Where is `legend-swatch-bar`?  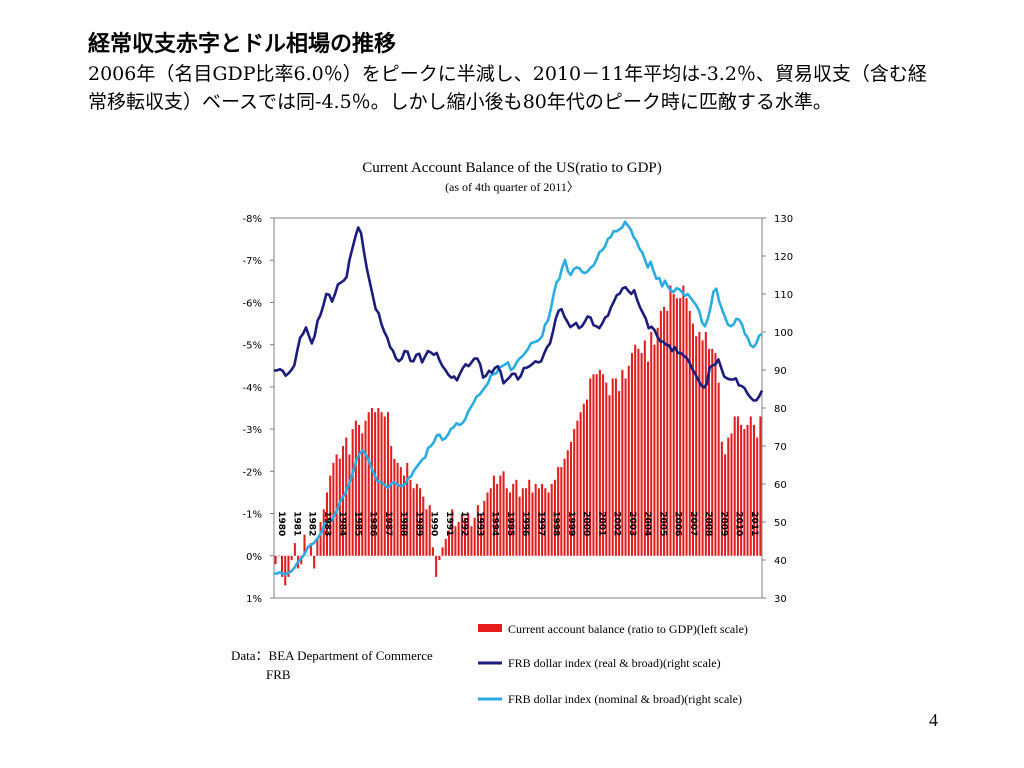 legend-swatch-bar is located at coordinates (490, 628).